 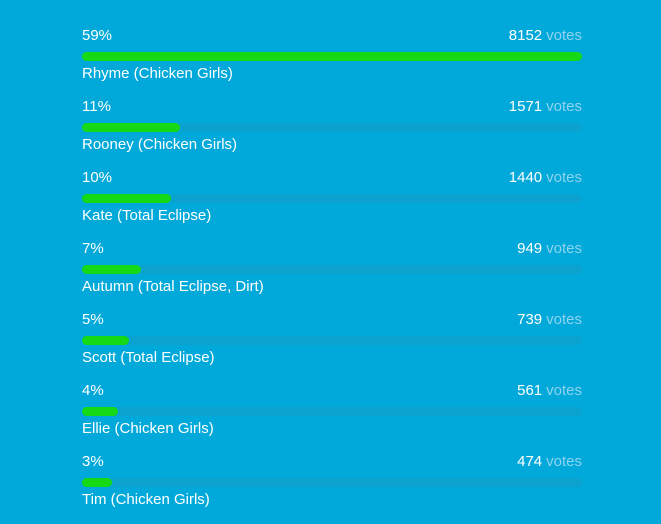 I want to click on poll-option-header: 4% 561 votes, so click(x=332, y=392).